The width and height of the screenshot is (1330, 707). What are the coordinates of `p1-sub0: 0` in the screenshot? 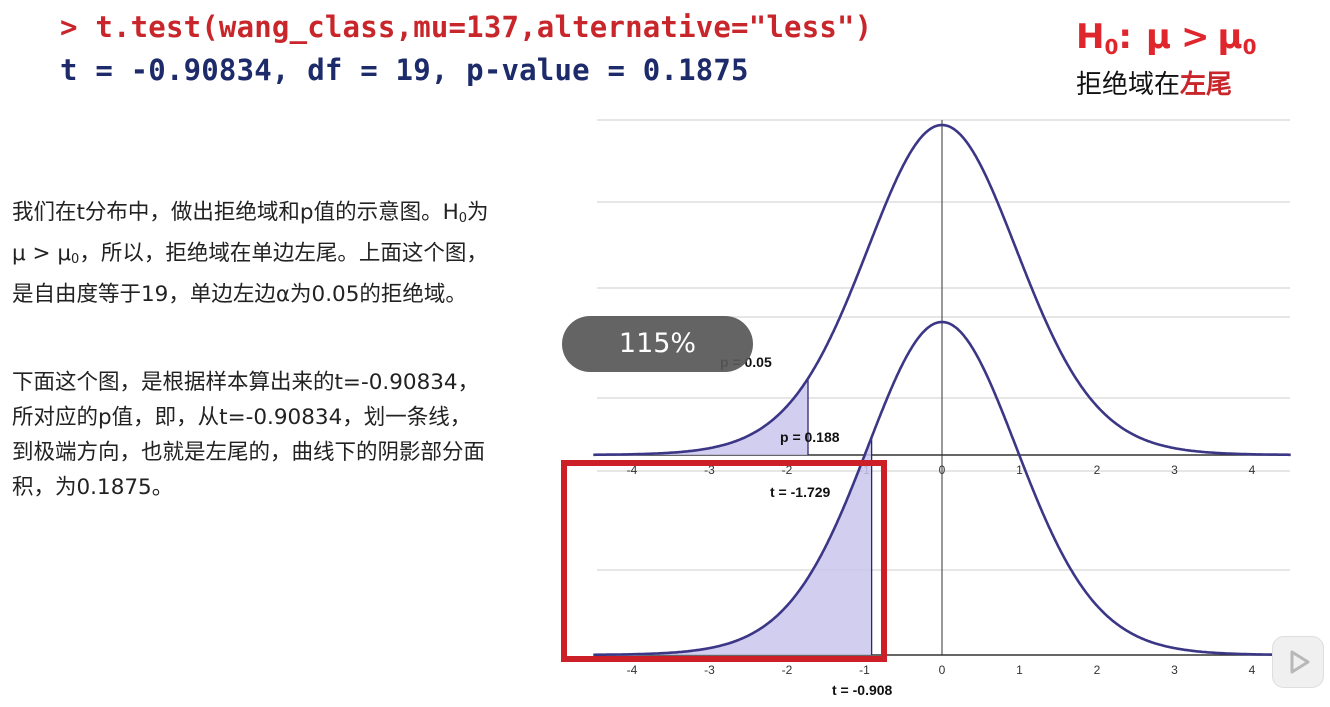 It's located at (463, 218).